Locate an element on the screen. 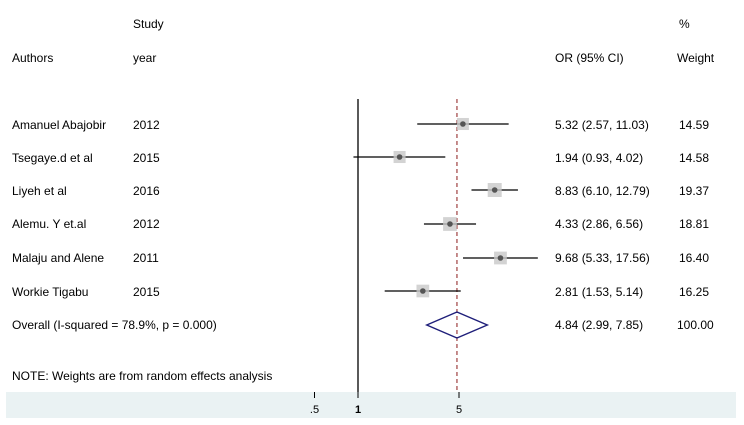  overall-weight: 100.00 is located at coordinates (695, 325).